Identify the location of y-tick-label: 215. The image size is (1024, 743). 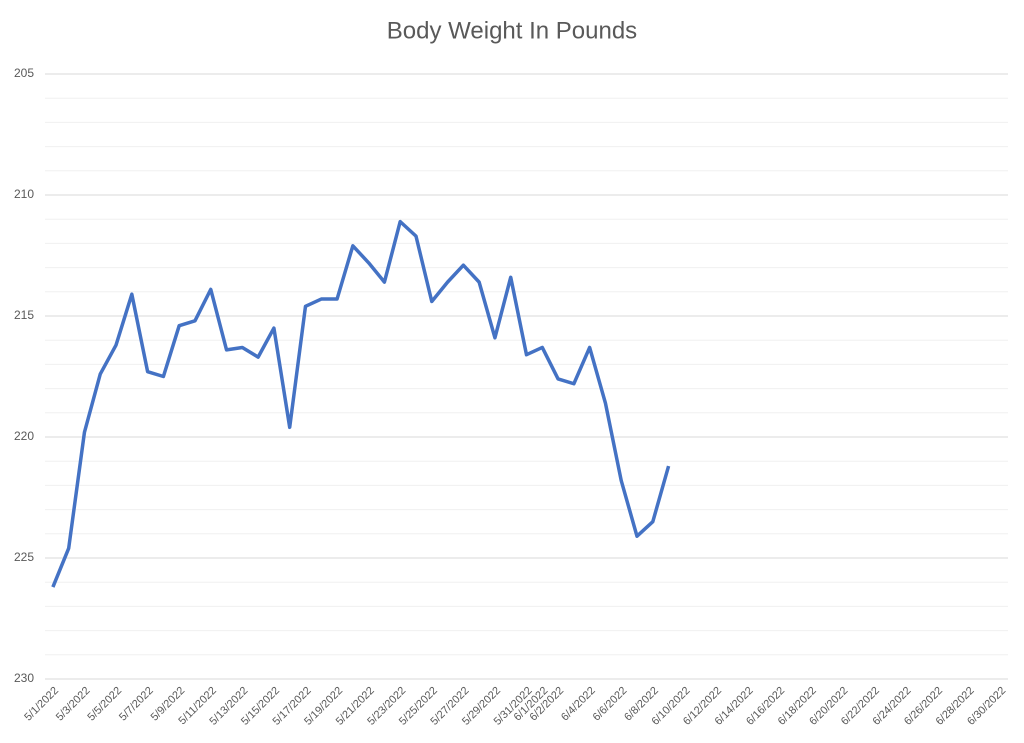
(24, 315).